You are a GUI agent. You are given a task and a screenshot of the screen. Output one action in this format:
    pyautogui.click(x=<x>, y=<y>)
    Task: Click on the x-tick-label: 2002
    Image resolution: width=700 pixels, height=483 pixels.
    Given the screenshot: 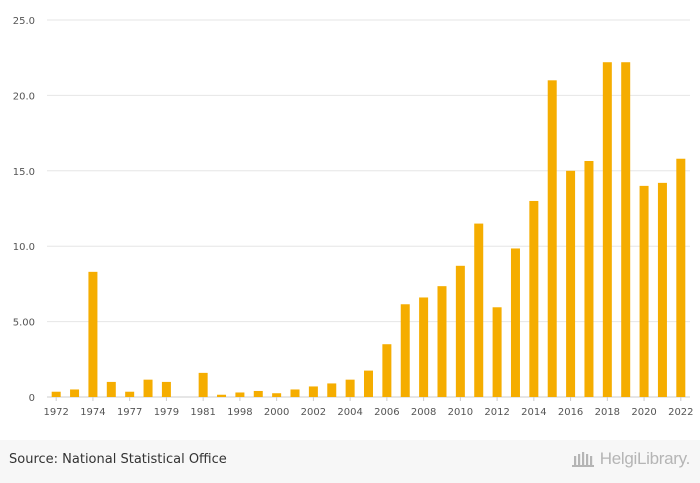 What is the action you would take?
    pyautogui.click(x=313, y=412)
    